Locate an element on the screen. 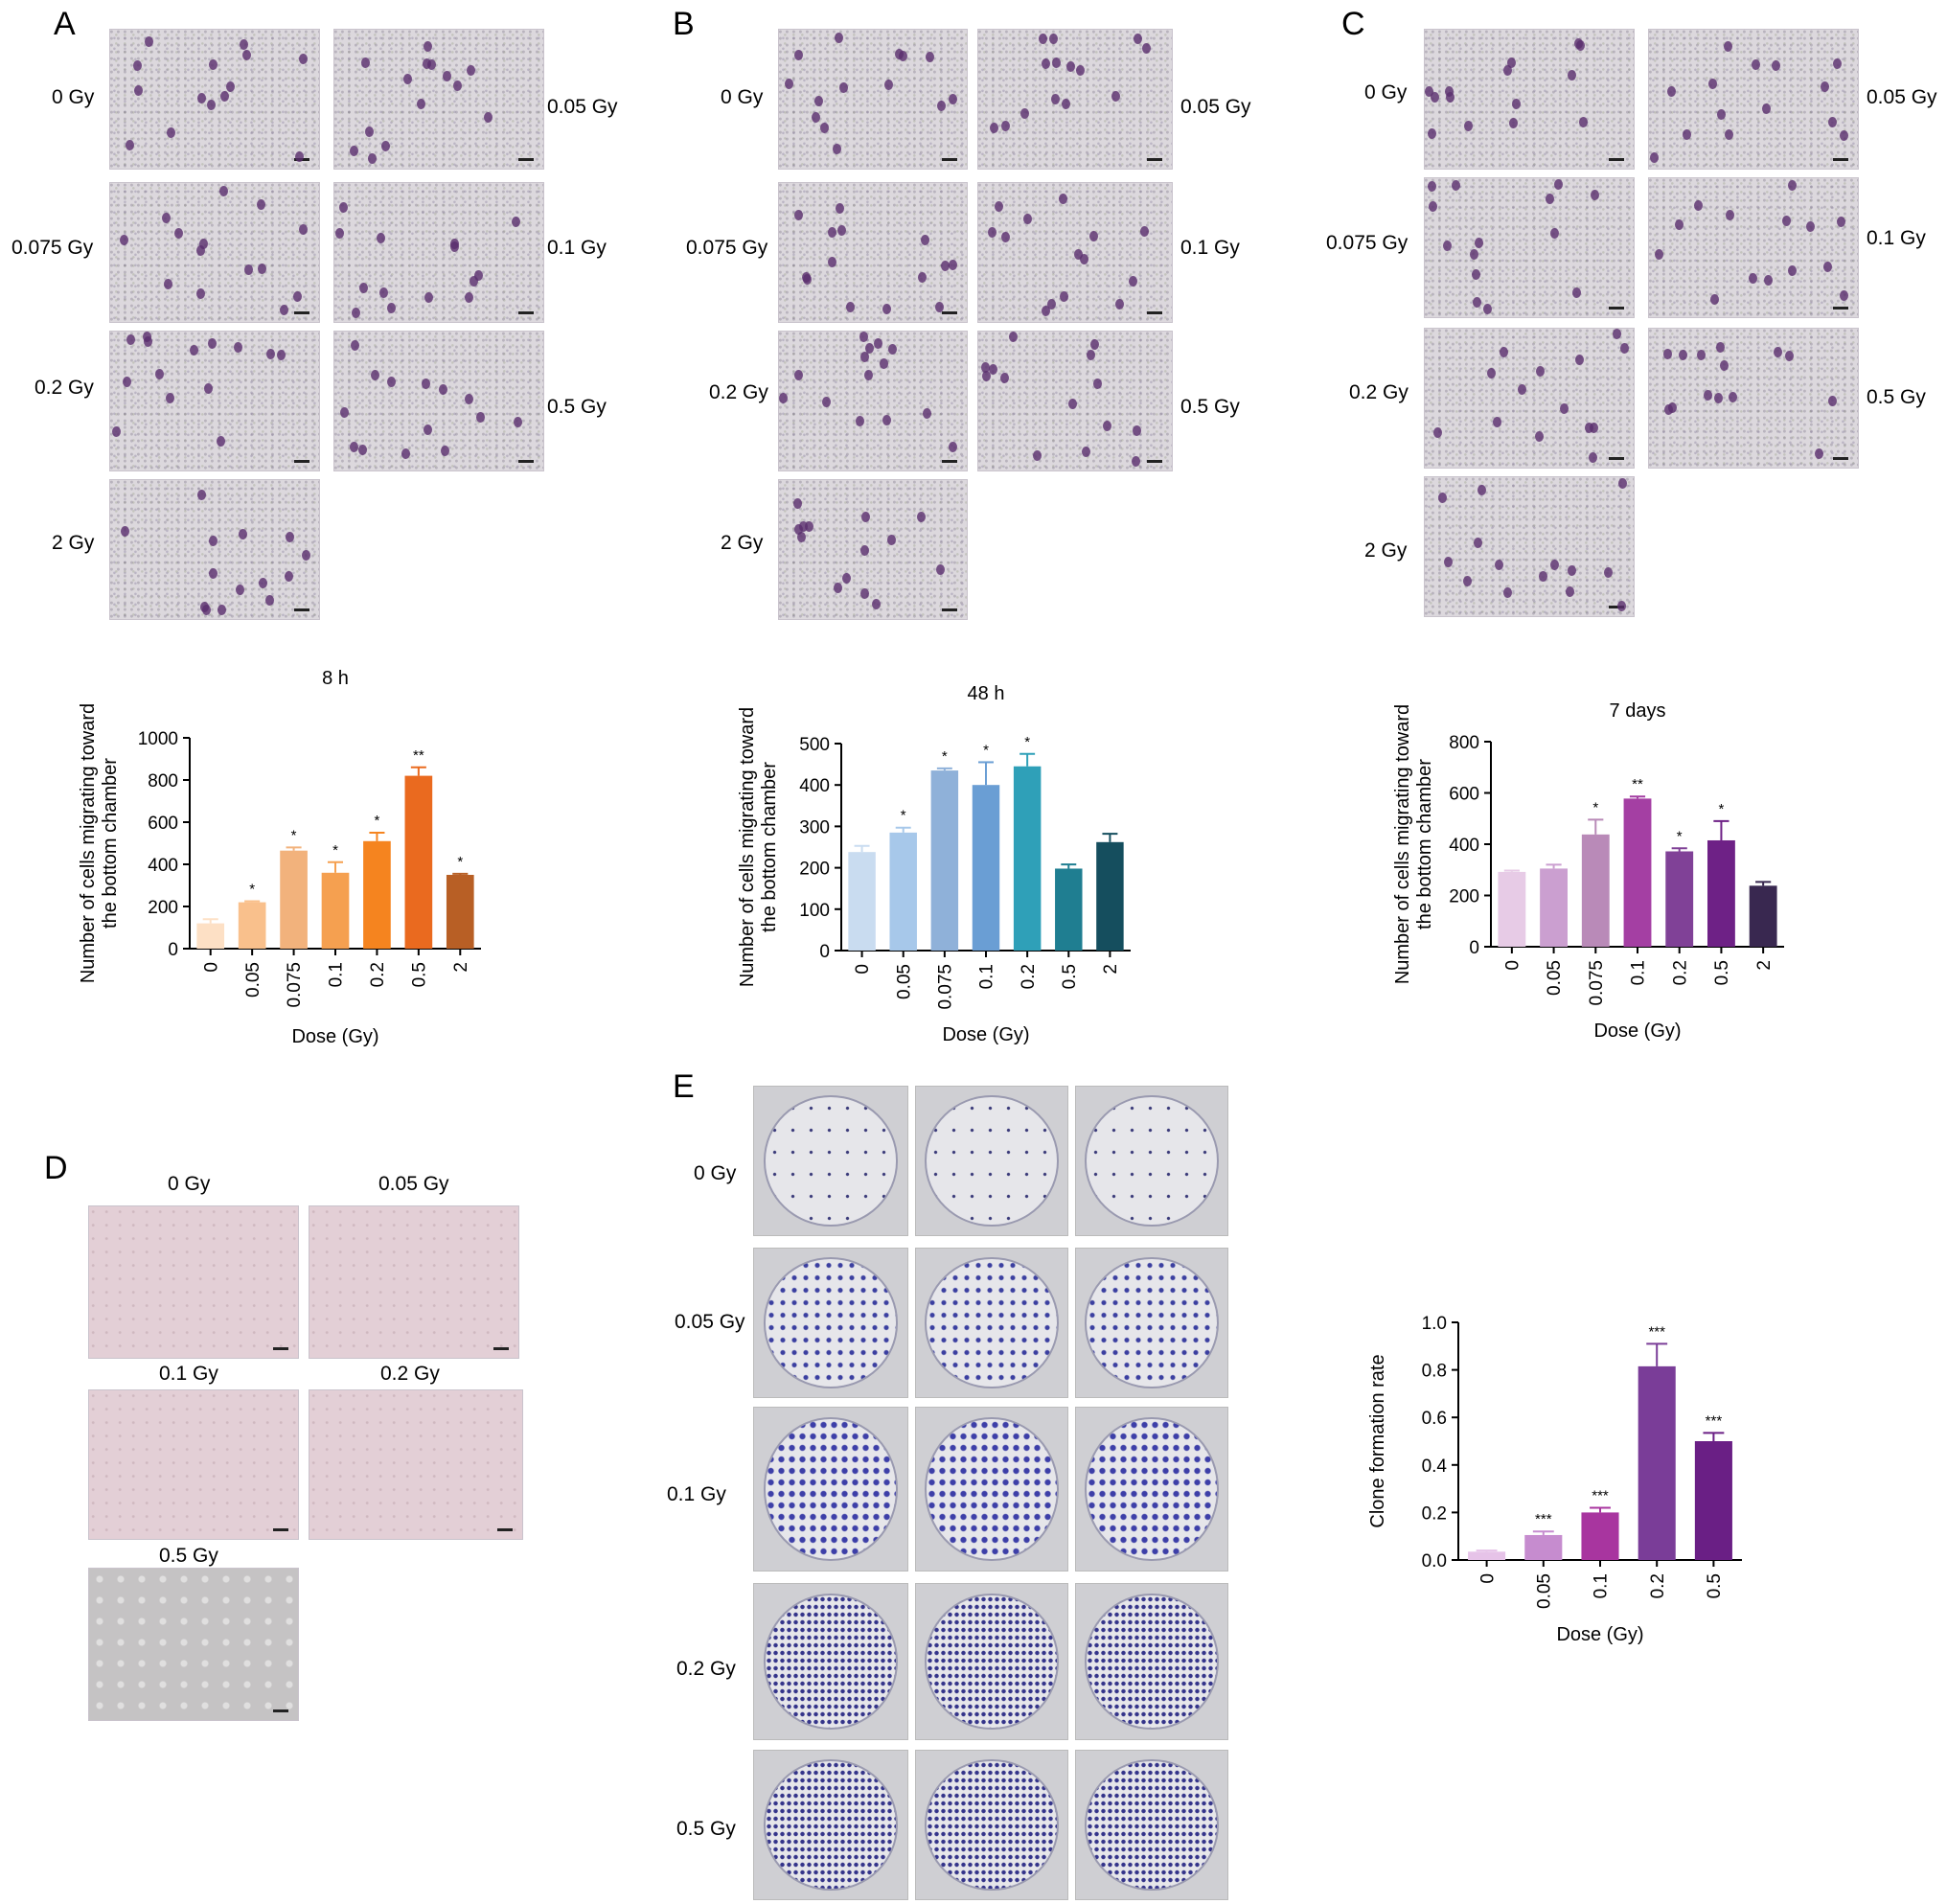 The image size is (1947, 1904). micrograph-a-01gy is located at coordinates (438, 253).